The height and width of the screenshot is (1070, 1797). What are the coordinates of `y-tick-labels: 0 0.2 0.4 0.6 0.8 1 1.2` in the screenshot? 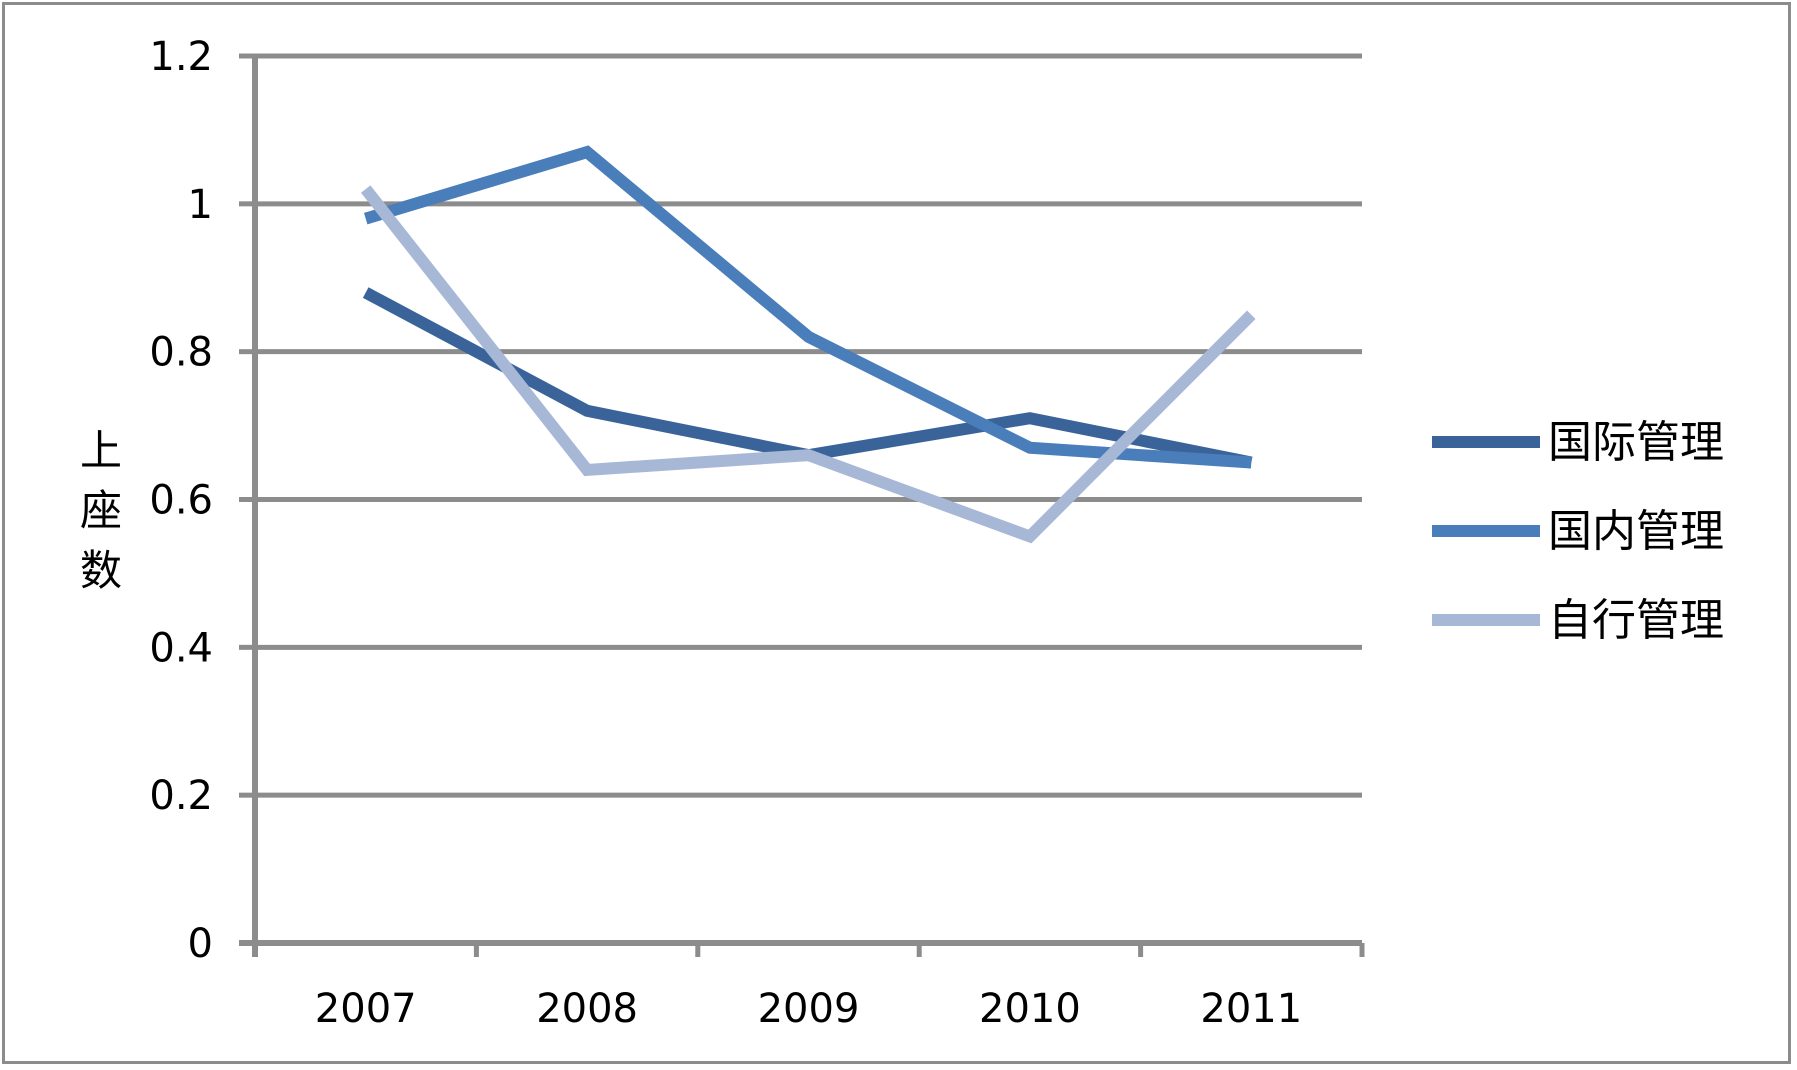 It's located at (181, 500).